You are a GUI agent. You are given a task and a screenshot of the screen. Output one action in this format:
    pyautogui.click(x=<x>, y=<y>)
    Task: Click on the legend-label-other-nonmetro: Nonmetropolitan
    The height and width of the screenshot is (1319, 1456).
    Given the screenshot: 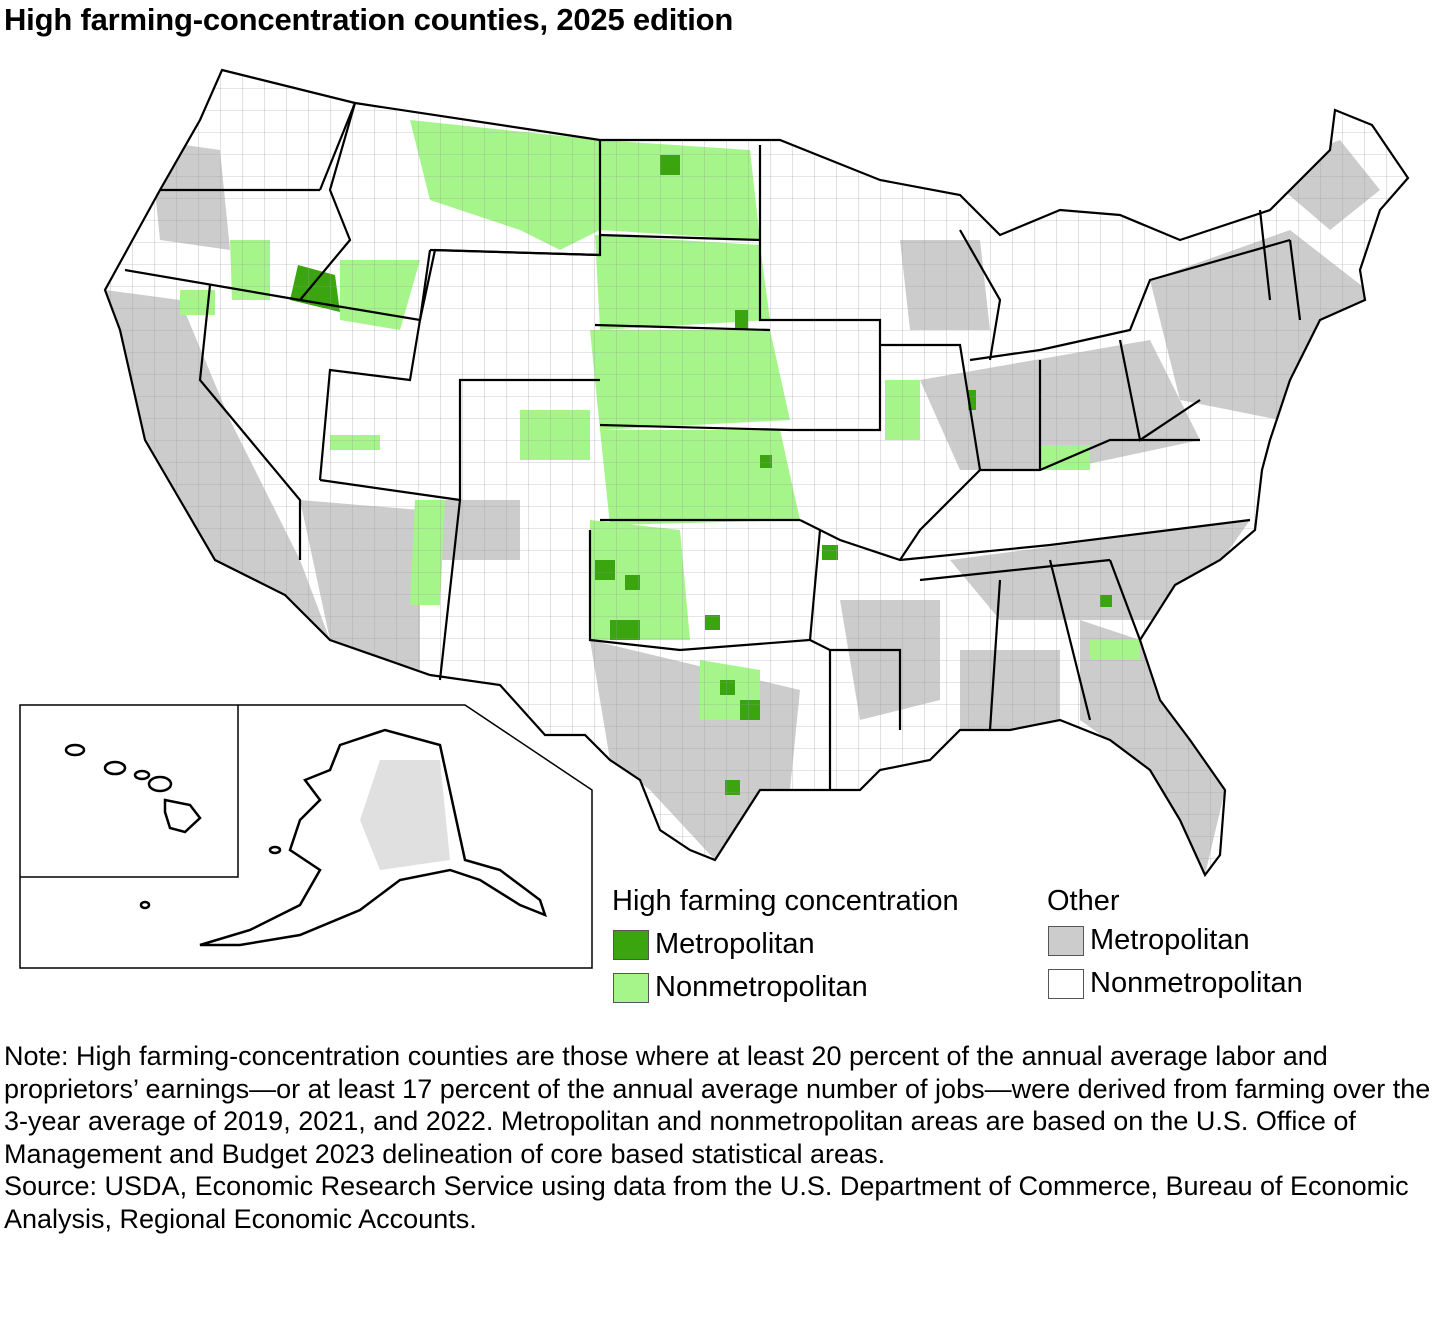 What is the action you would take?
    pyautogui.click(x=1196, y=983)
    